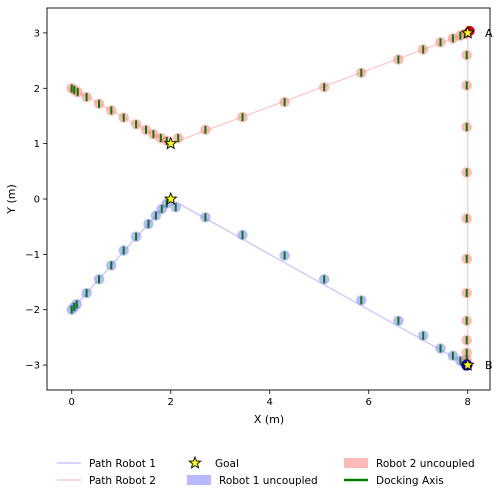  Describe the element at coordinates (11, 199) in the screenshot. I see `y-axis-label: Y (m)` at that location.